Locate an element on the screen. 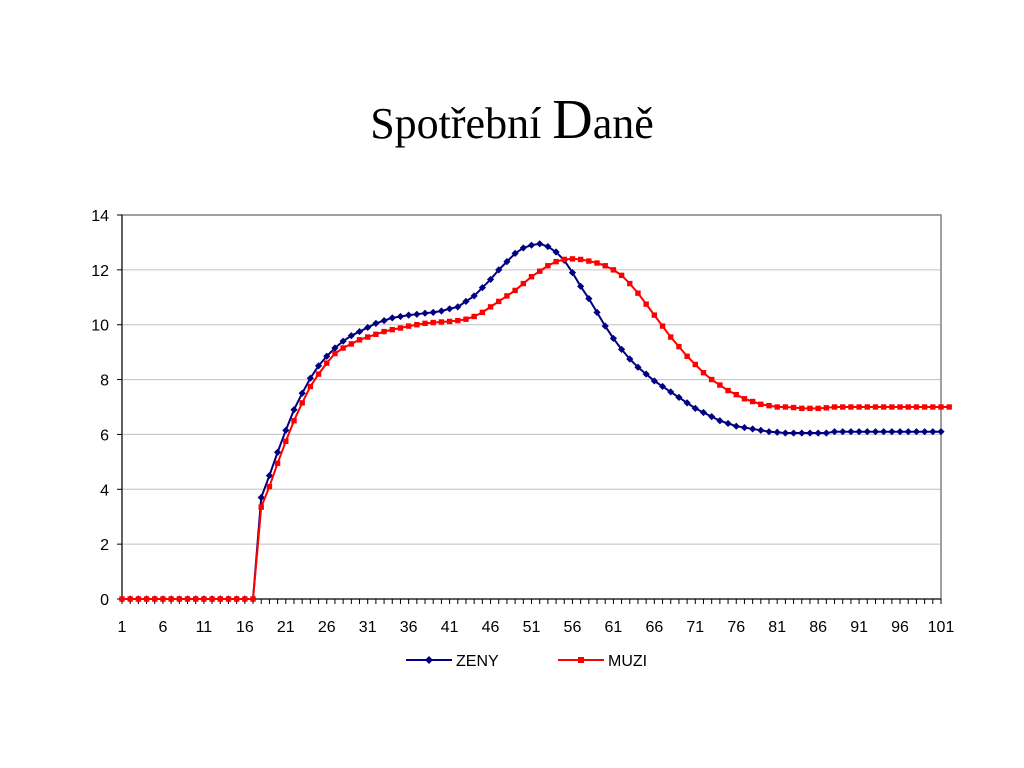  x-tick-label: 56 is located at coordinates (573, 627).